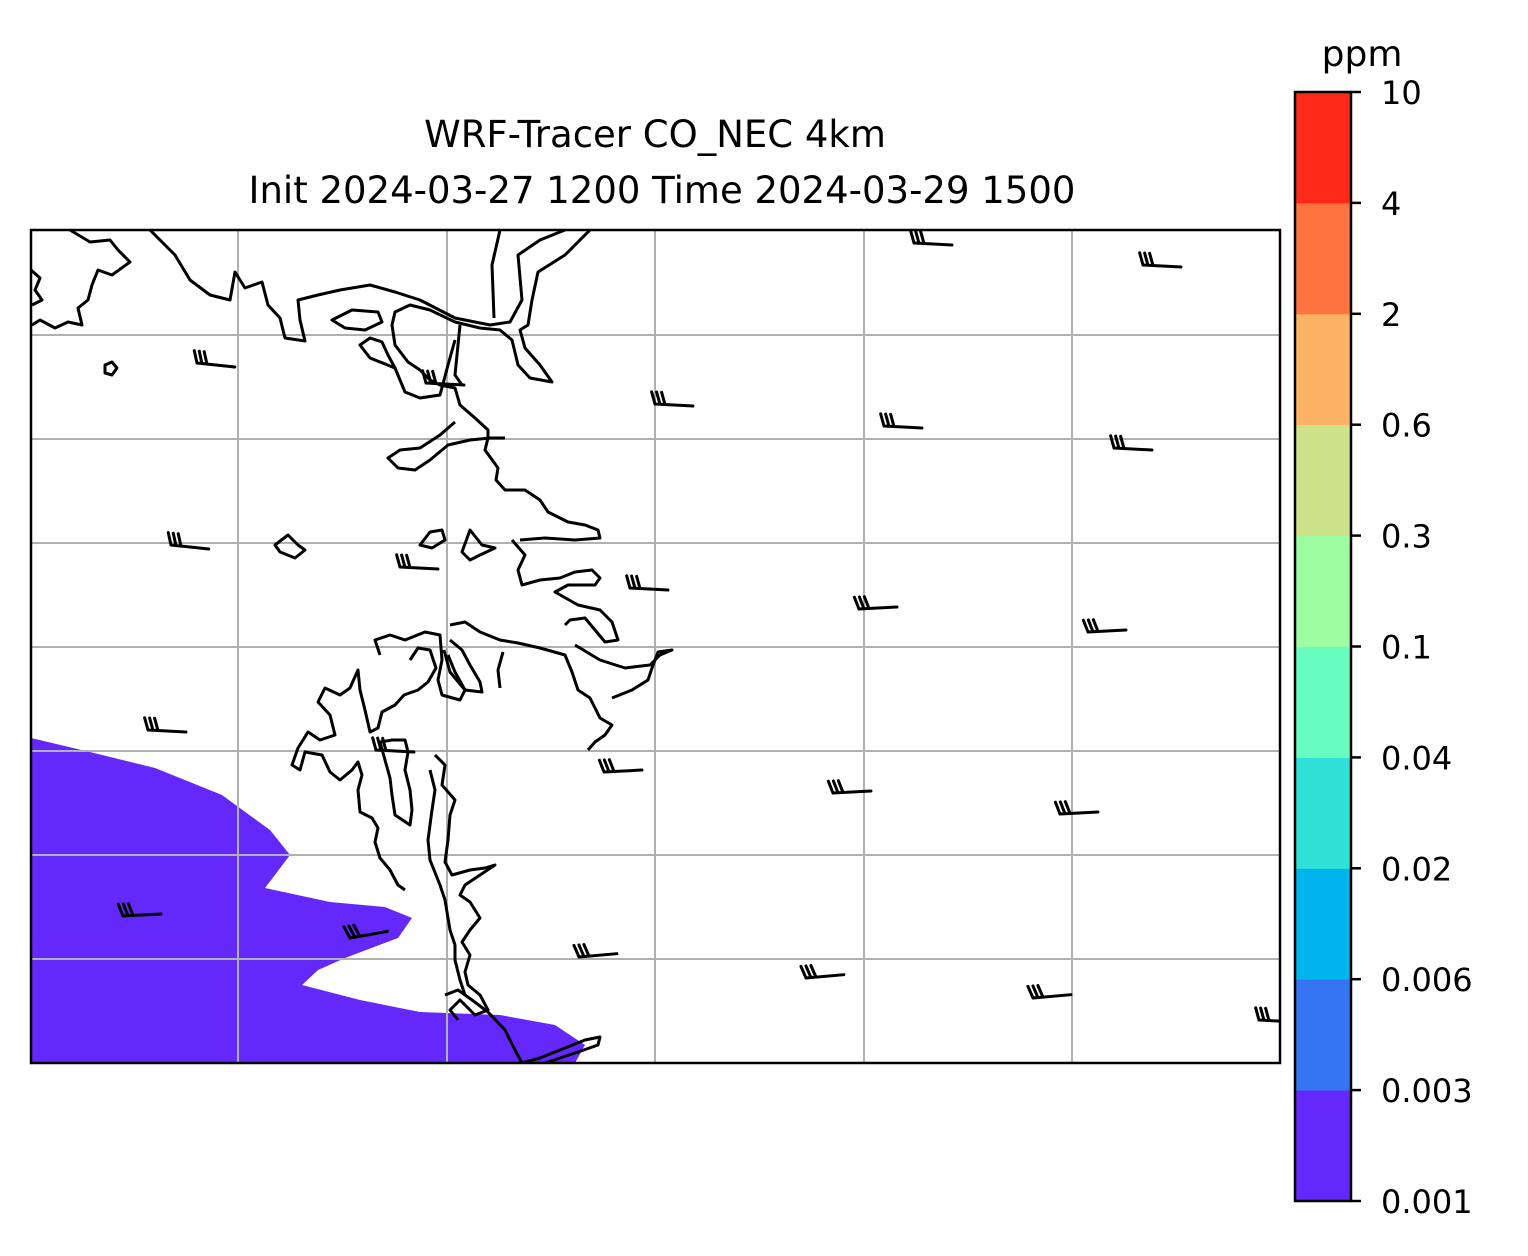 The height and width of the screenshot is (1256, 1528). Describe the element at coordinates (1406, 537) in the screenshot. I see `colorbar-tick-label: 0.3` at that location.